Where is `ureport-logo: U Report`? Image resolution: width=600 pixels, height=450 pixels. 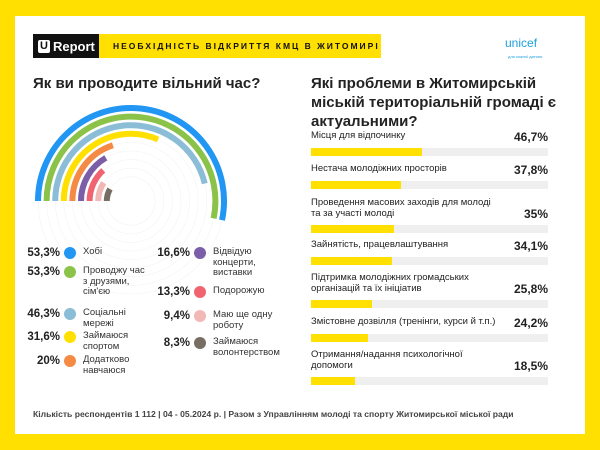 ureport-logo: U Report is located at coordinates (66, 46).